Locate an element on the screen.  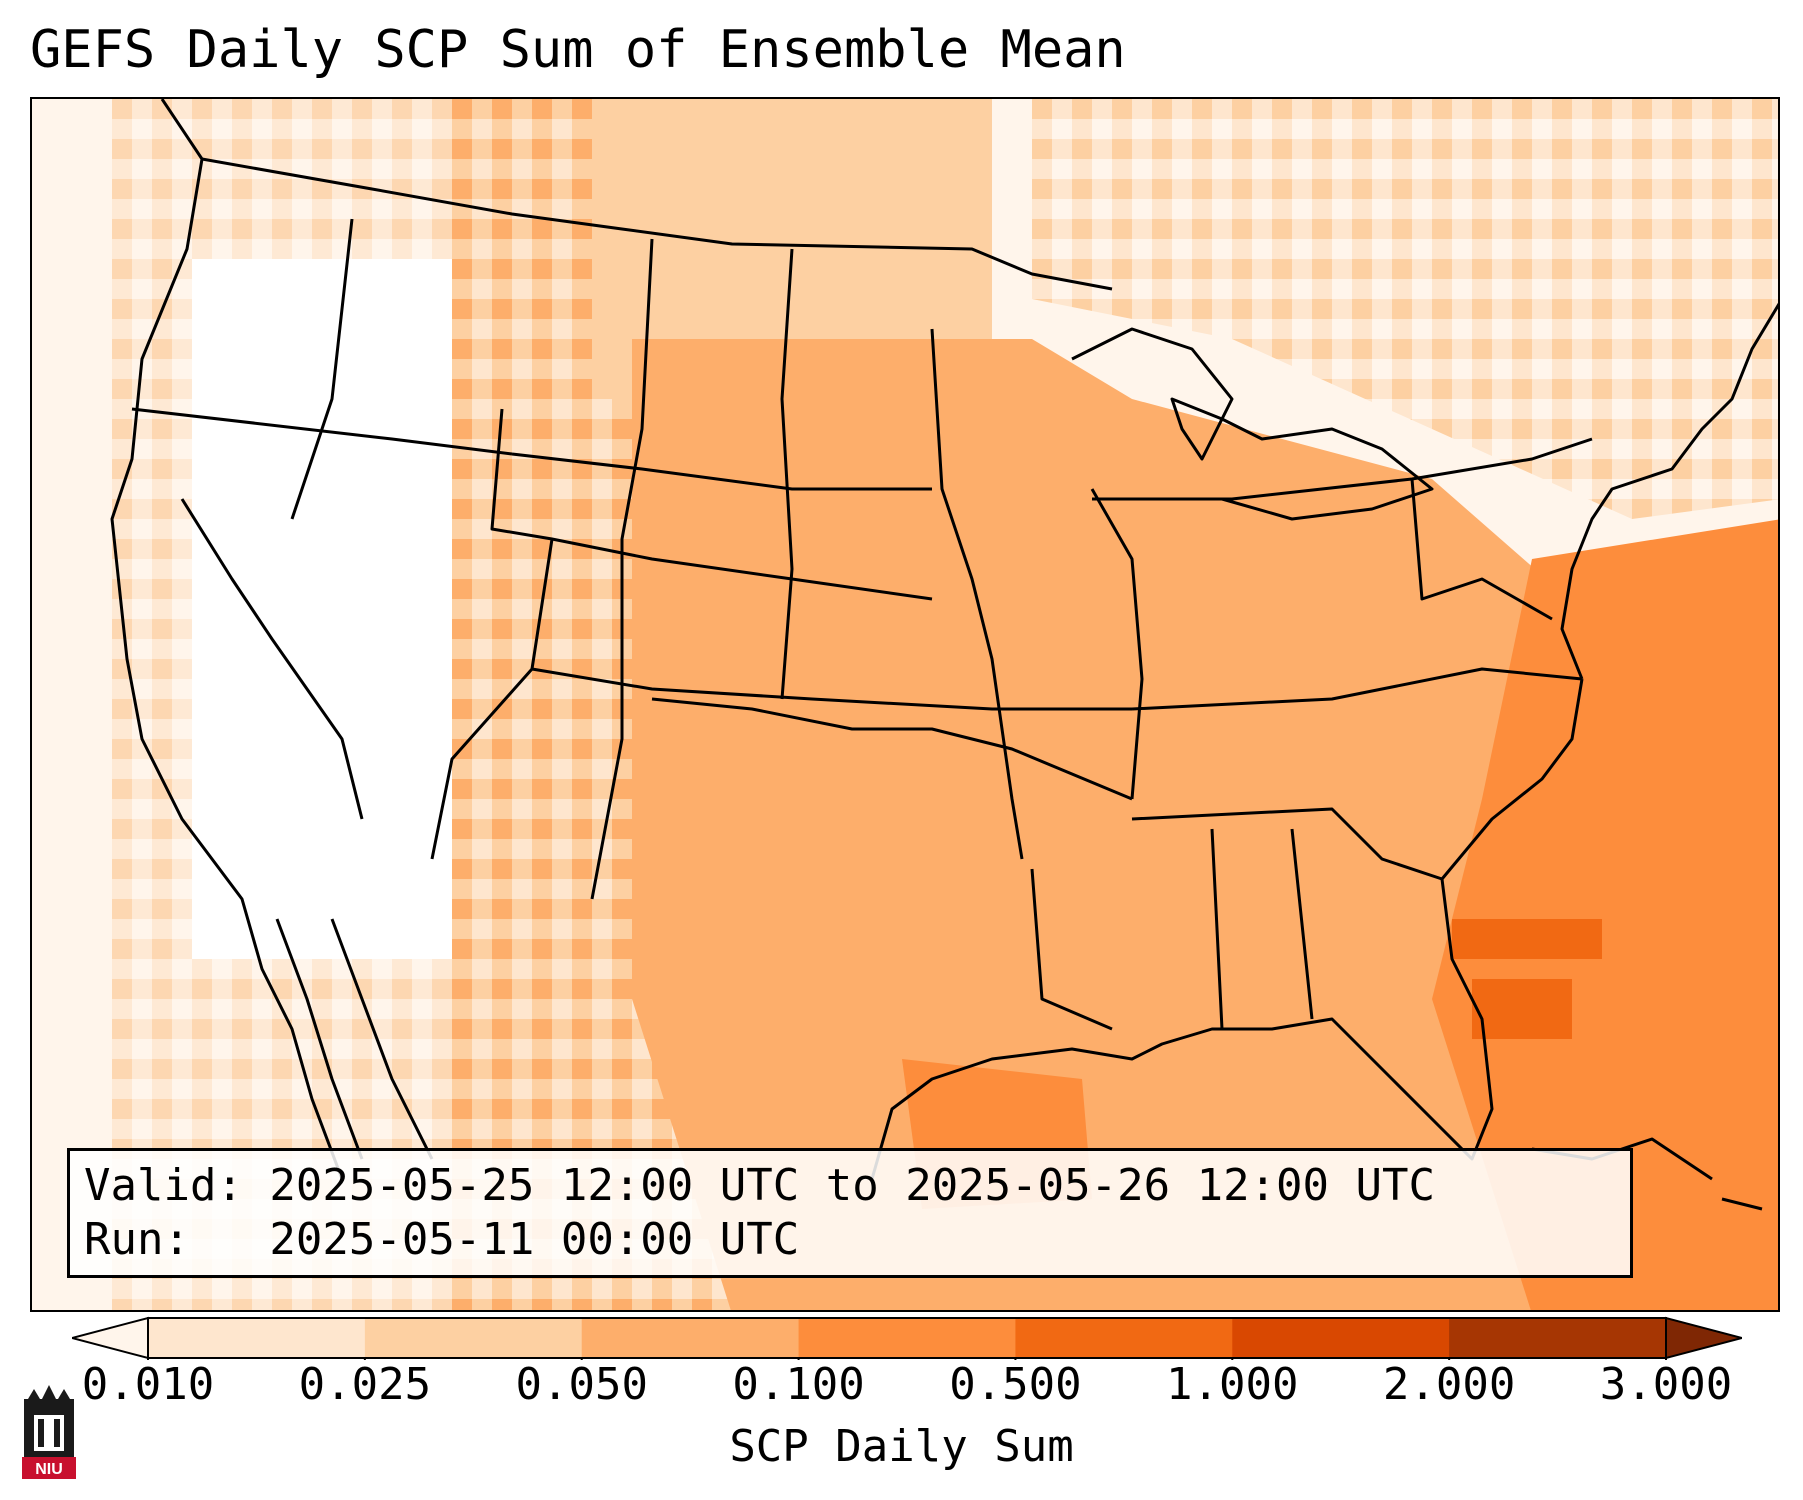
colorbar-tick-label: 2.000 is located at coordinates (1449, 1384).